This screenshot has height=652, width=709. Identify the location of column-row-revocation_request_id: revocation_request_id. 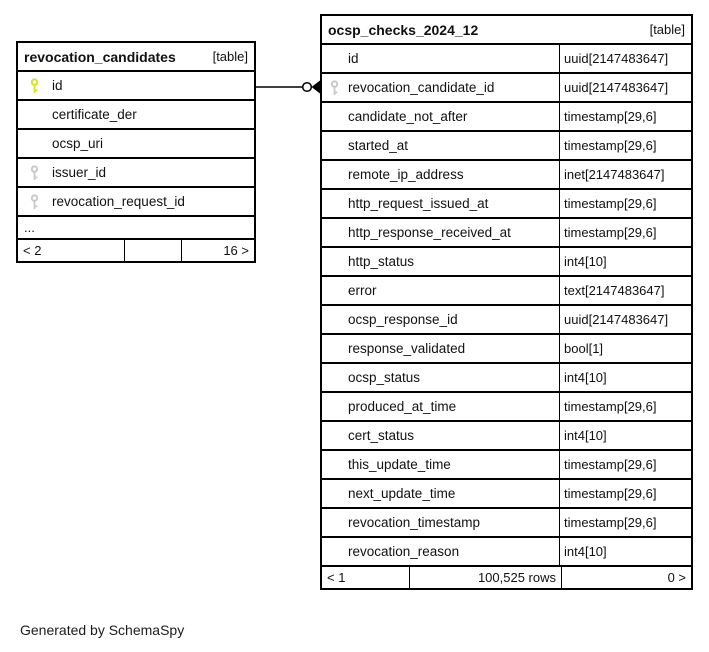
(136, 202).